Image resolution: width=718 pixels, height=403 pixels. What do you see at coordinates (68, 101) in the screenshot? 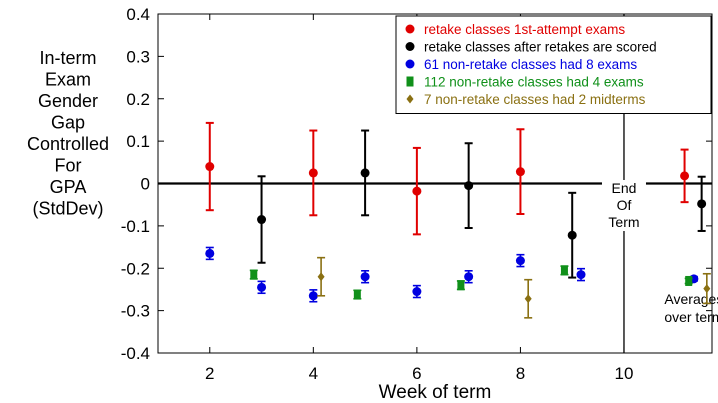
I see `y-axis-label-line: Gender` at bounding box center [68, 101].